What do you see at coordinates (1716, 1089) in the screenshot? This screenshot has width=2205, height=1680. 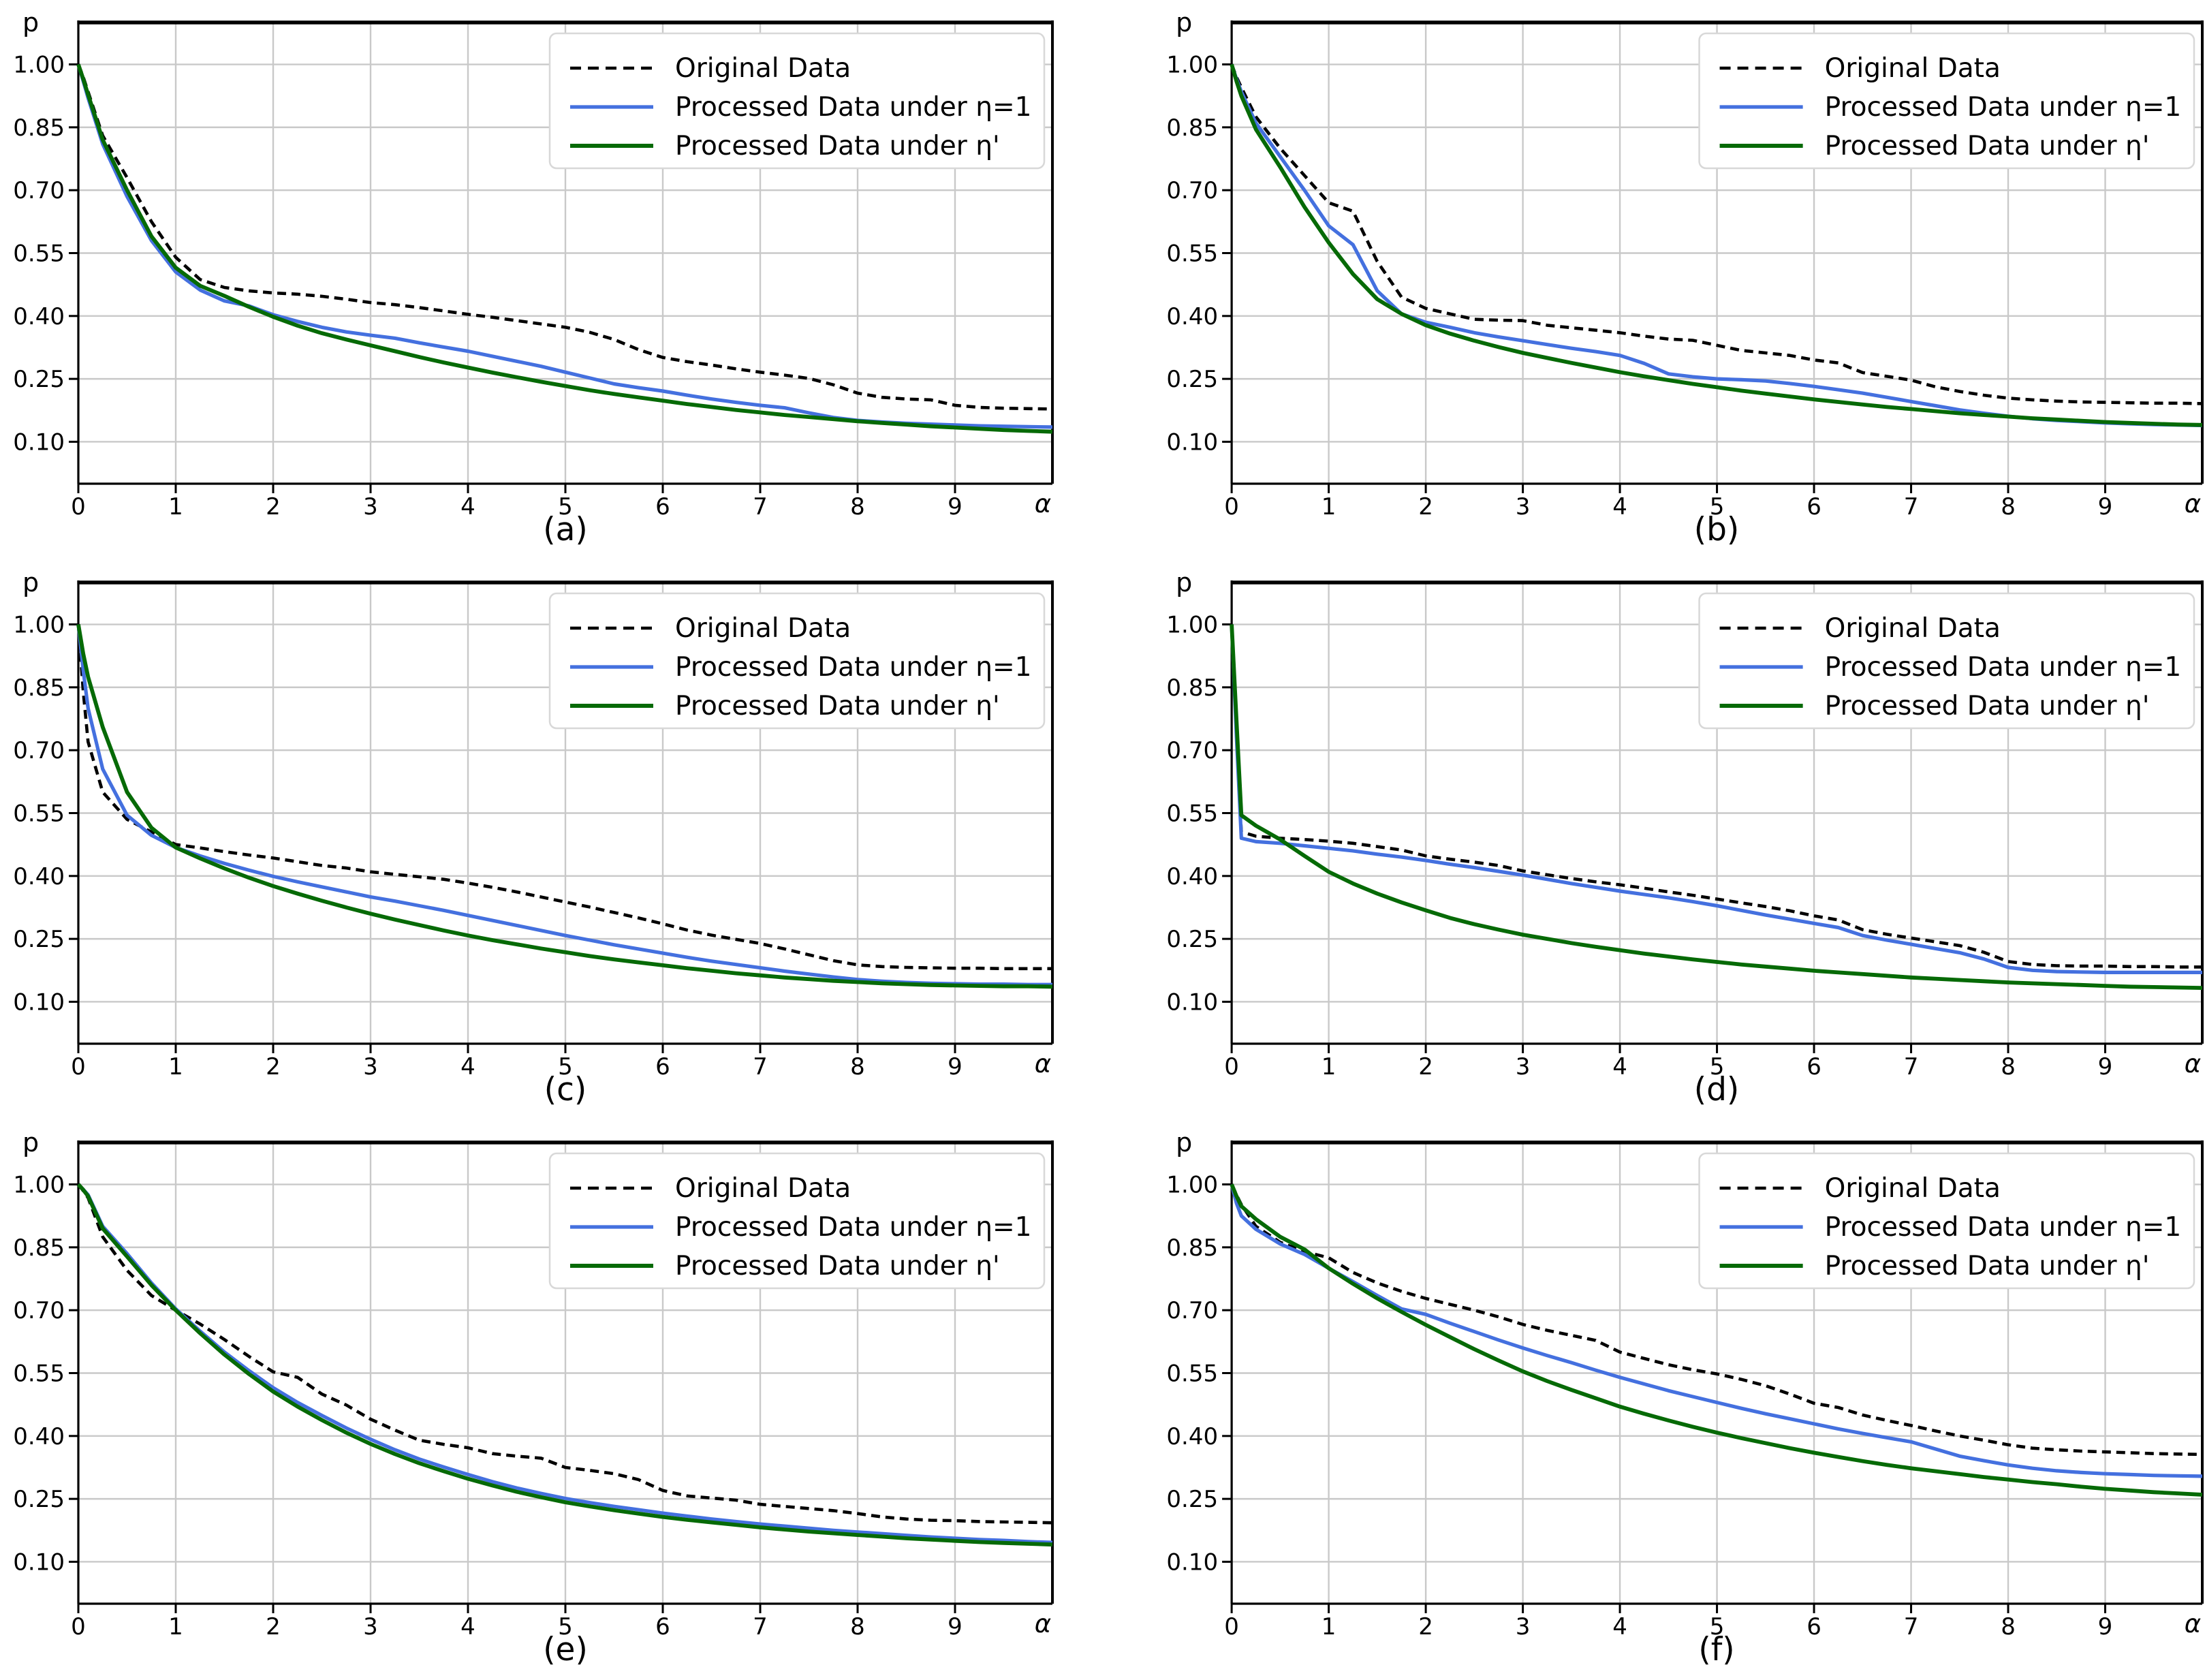 I see `subplot-caption-d: (d)` at bounding box center [1716, 1089].